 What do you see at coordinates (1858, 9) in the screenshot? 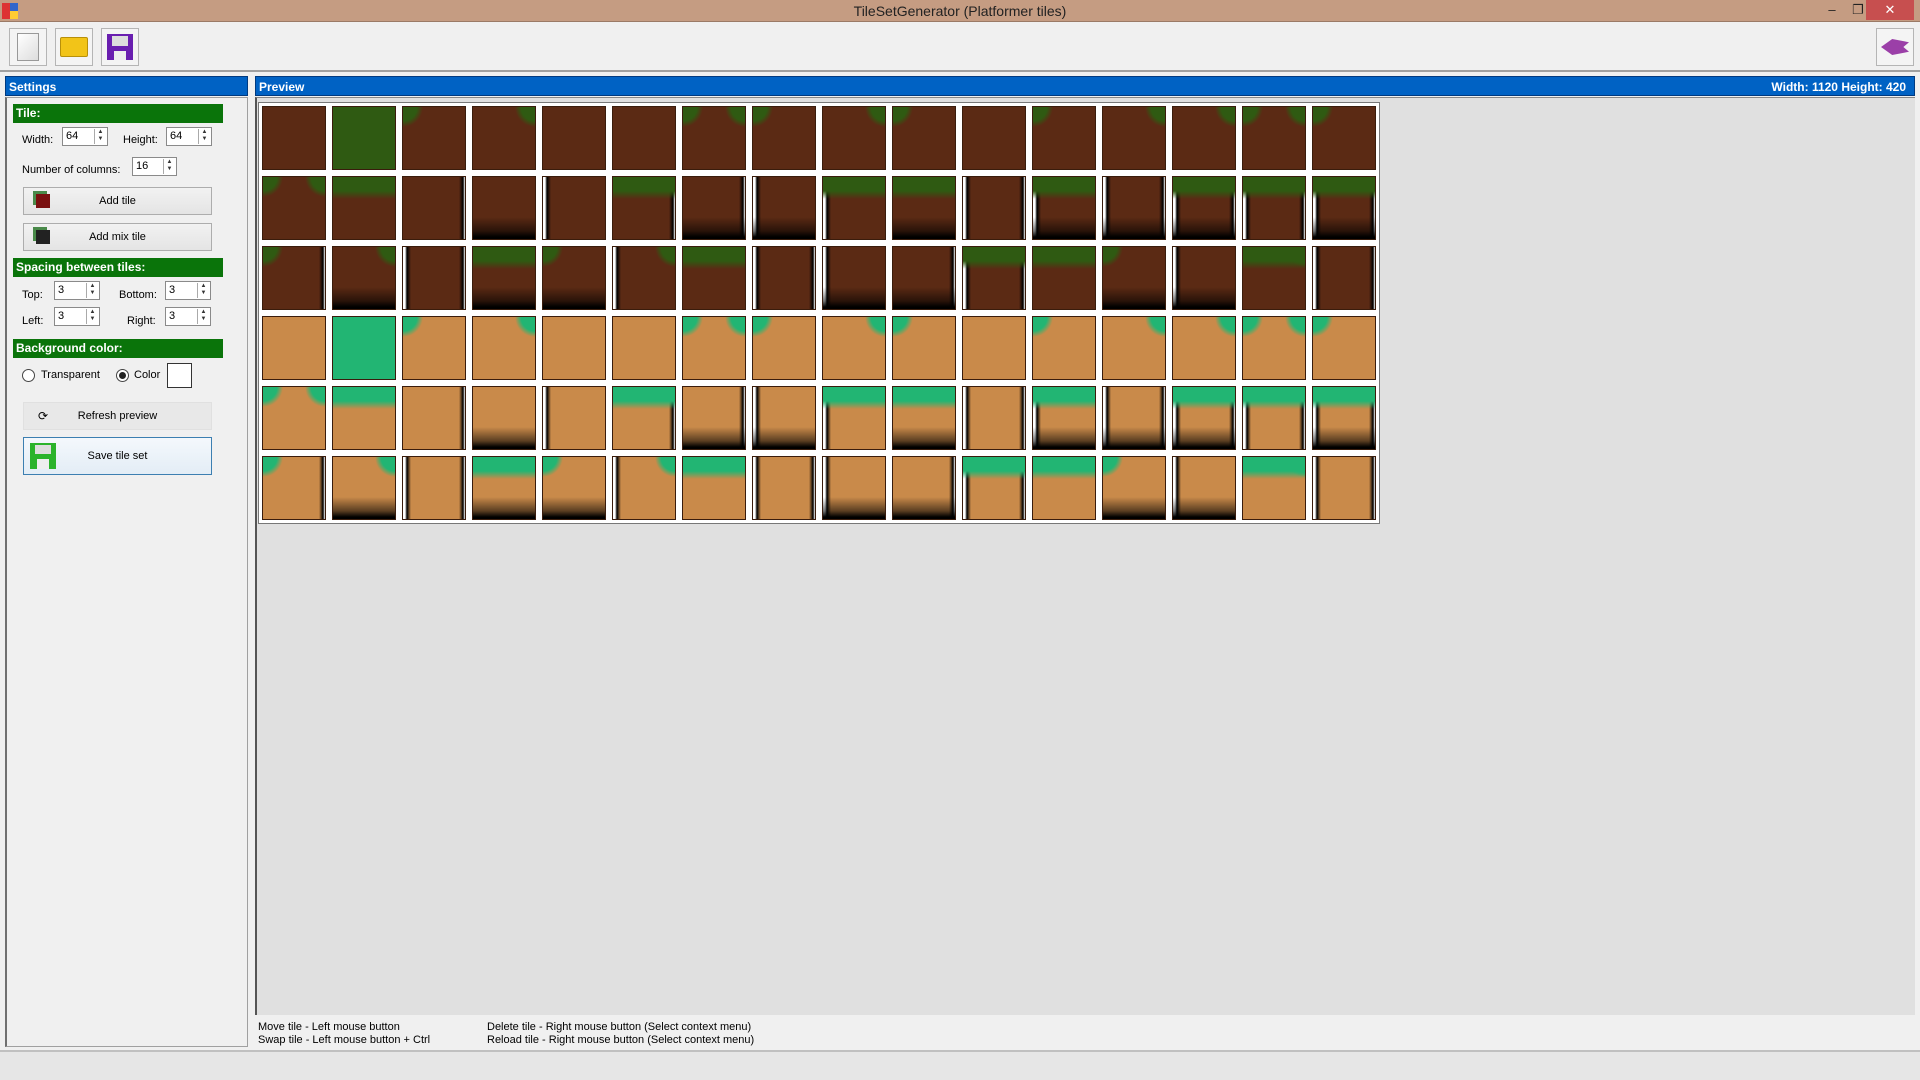
I see `restore-button: ❐` at bounding box center [1858, 9].